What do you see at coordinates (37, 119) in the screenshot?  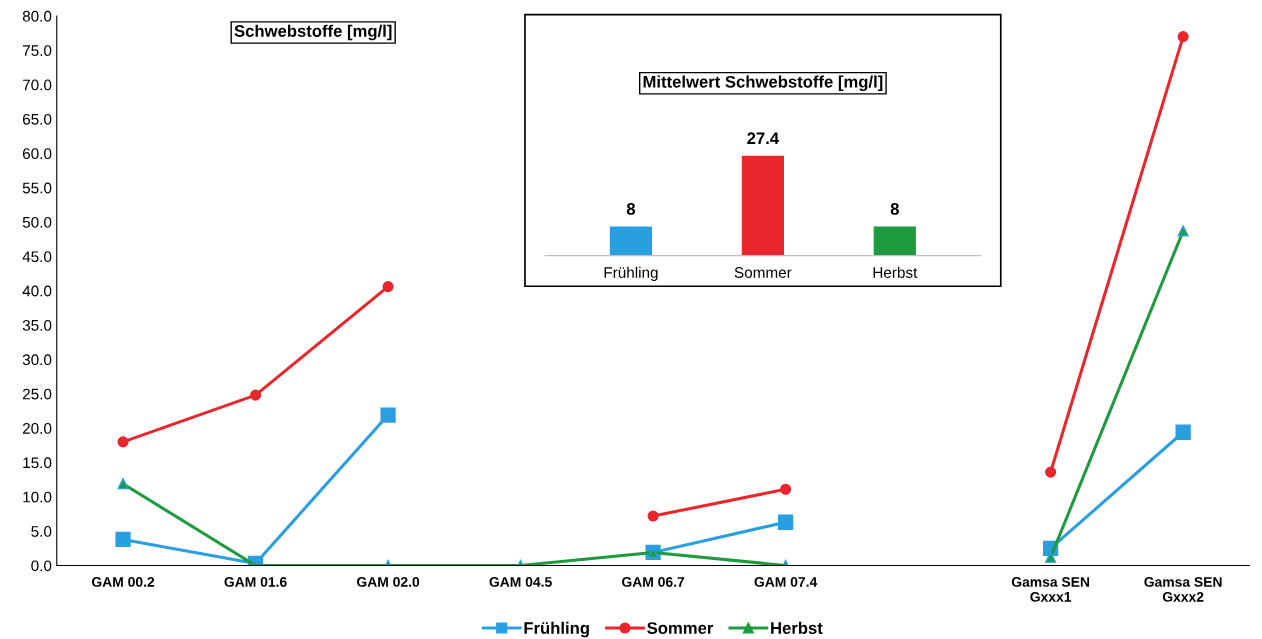 I see `y-tick-label: 65.0` at bounding box center [37, 119].